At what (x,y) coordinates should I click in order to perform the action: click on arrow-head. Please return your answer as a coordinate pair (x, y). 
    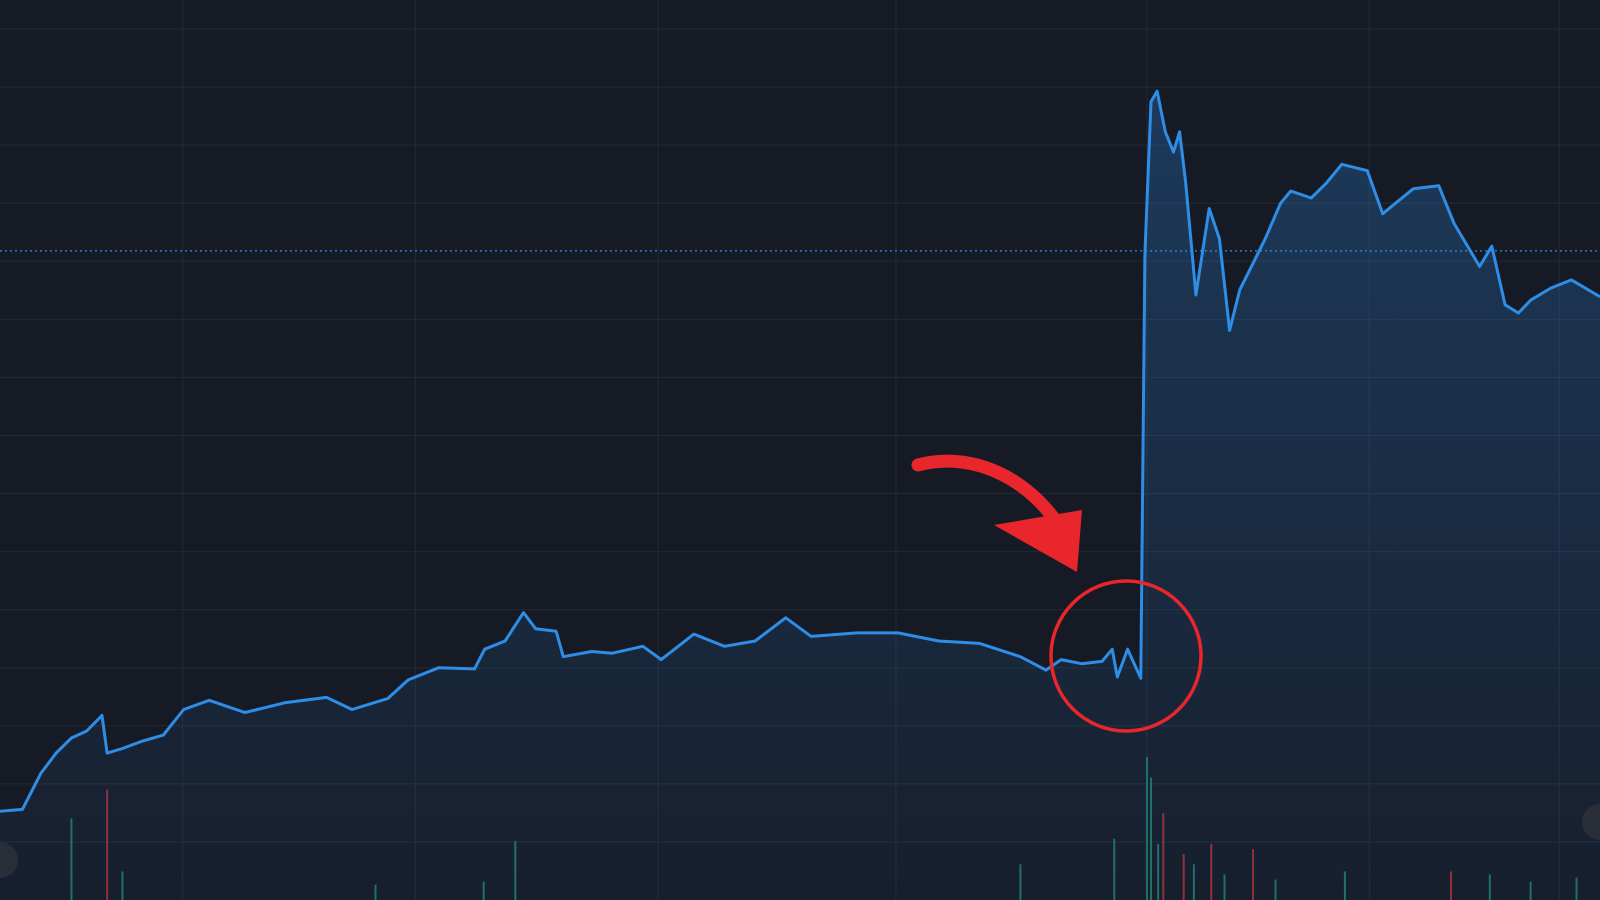
    Looking at the image, I should click on (1038, 541).